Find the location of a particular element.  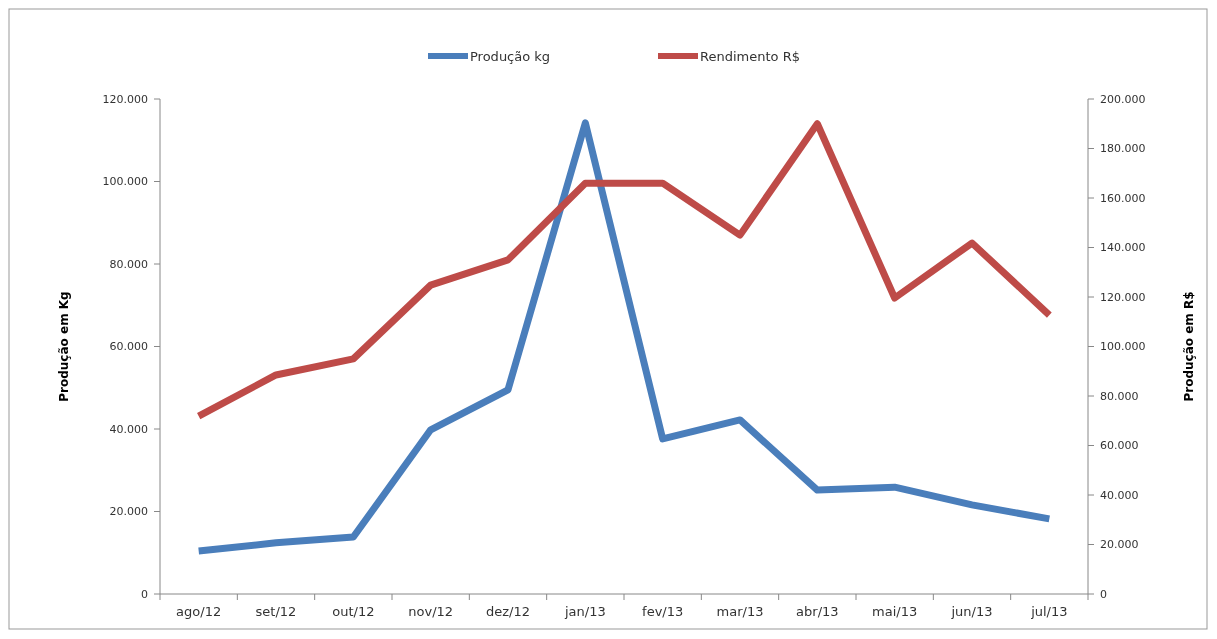

y2-tick-label: 200.000 is located at coordinates (1123, 99).